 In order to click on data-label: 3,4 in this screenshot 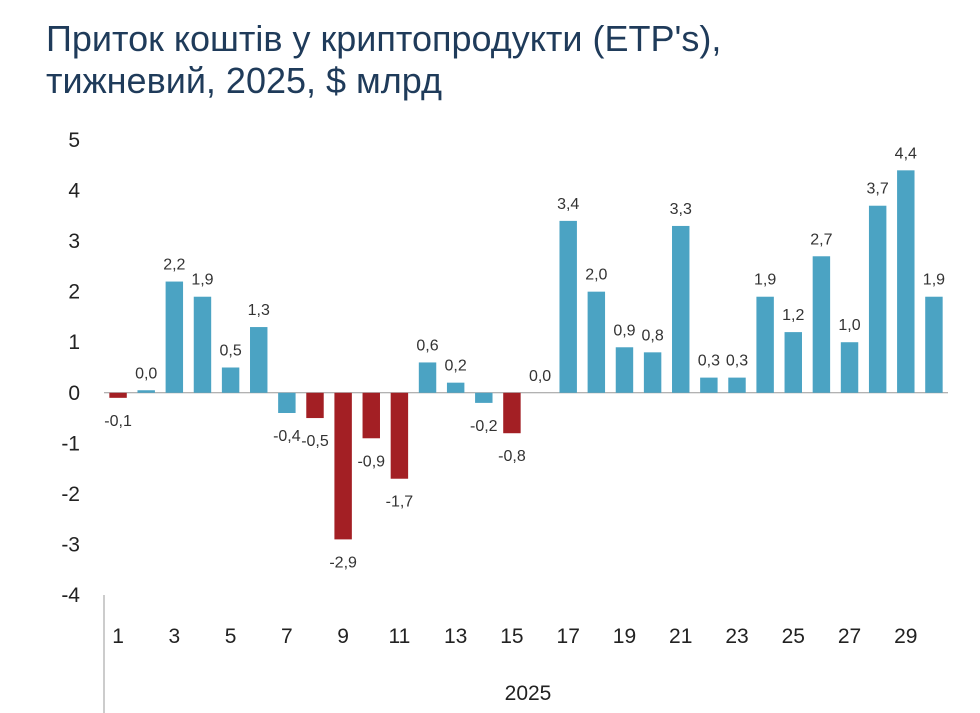, I will do `click(568, 204)`.